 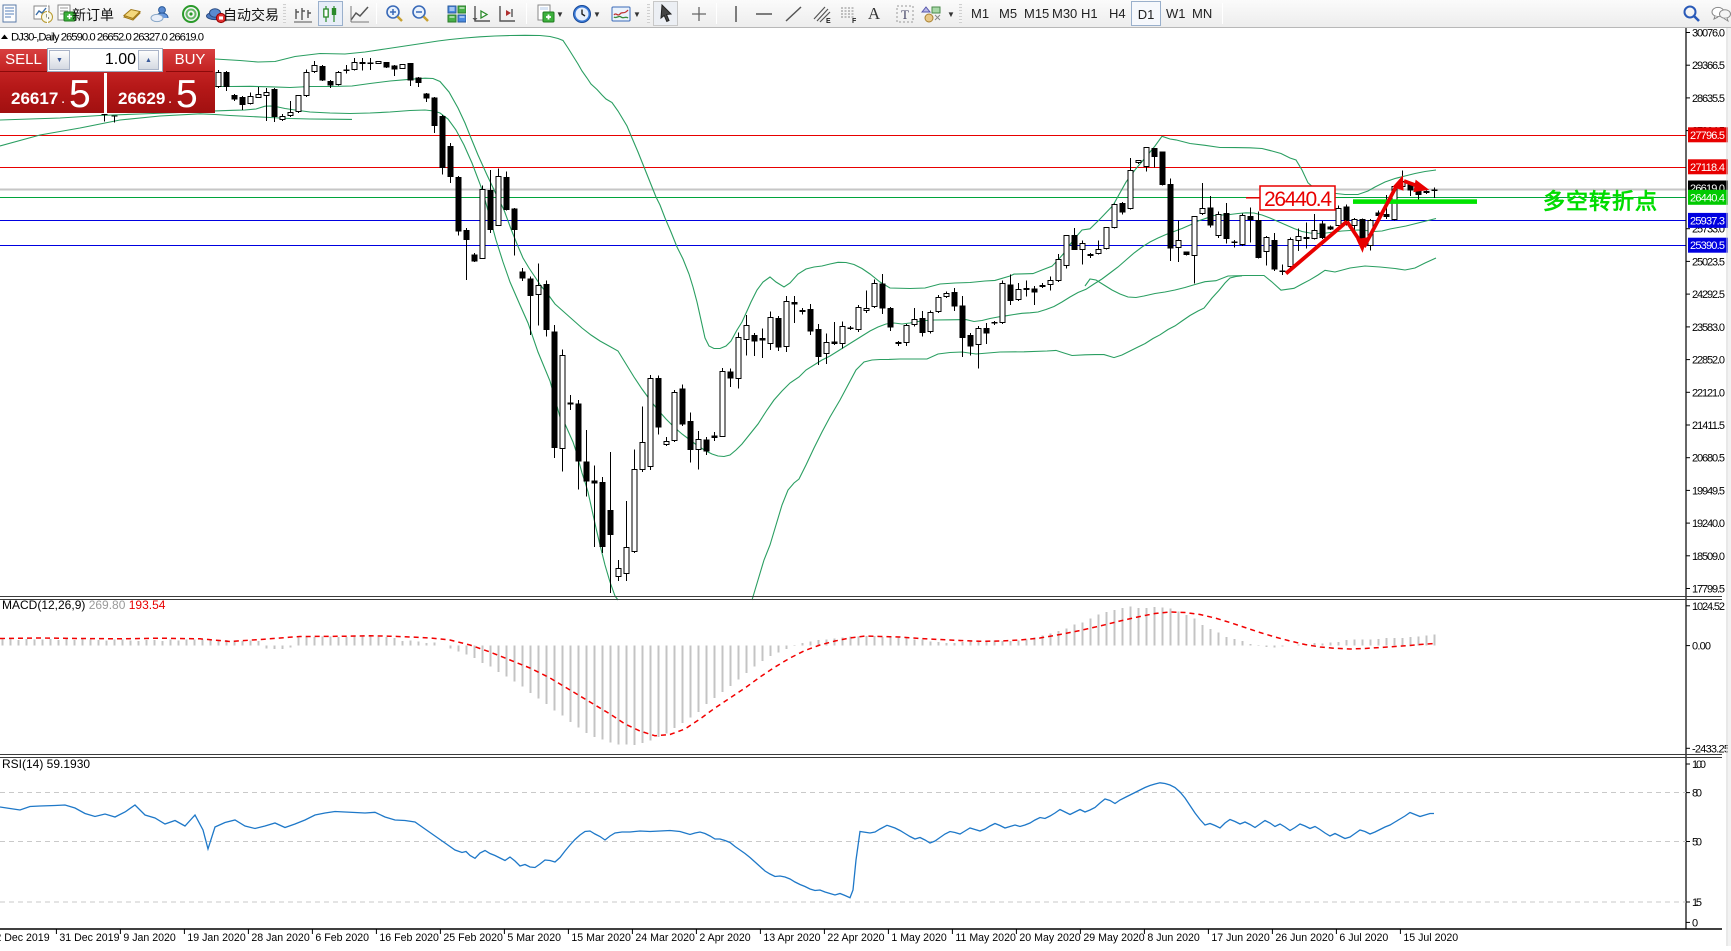 What do you see at coordinates (855, 938) in the screenshot?
I see `svg-text: 22 Apr 2020` at bounding box center [855, 938].